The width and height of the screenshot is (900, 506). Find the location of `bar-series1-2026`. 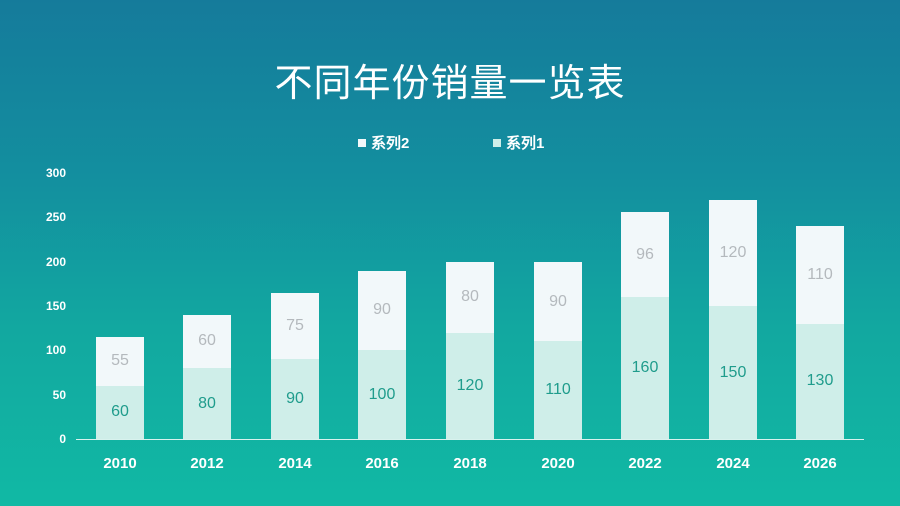

bar-series1-2026 is located at coordinates (820, 381).